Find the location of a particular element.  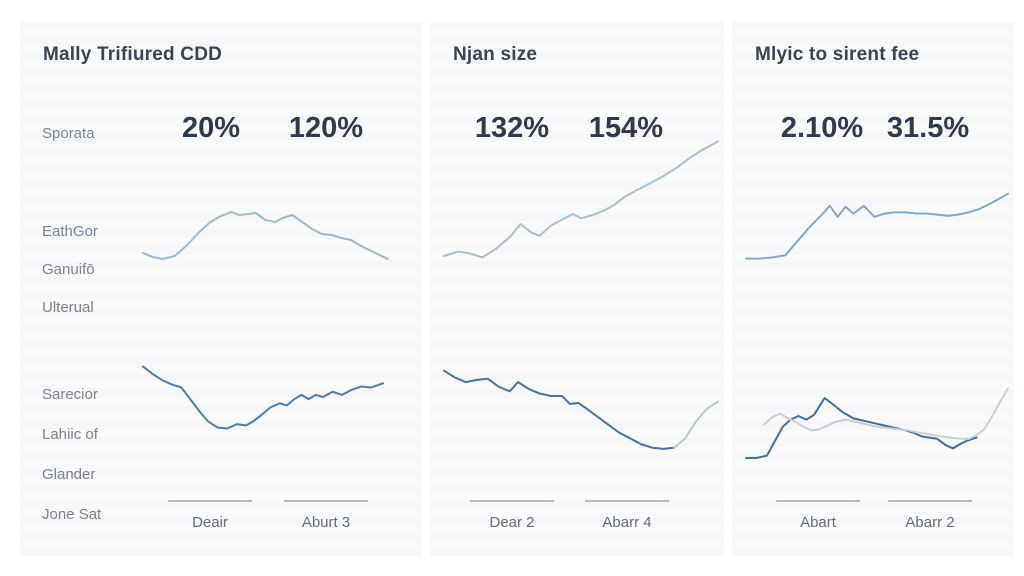

stat-value: 20% is located at coordinates (211, 128).